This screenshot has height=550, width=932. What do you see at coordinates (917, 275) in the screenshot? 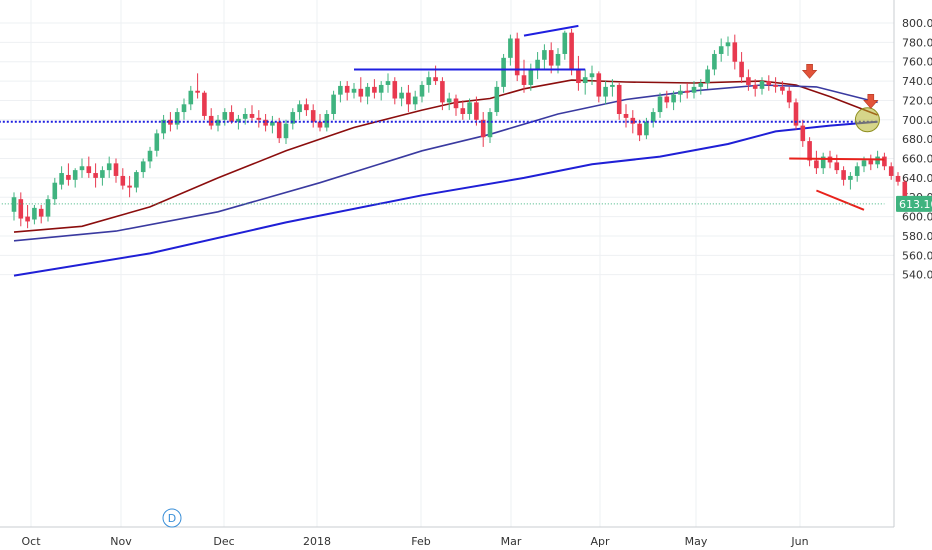
I see `y-tick-label: 540.00` at bounding box center [917, 275].